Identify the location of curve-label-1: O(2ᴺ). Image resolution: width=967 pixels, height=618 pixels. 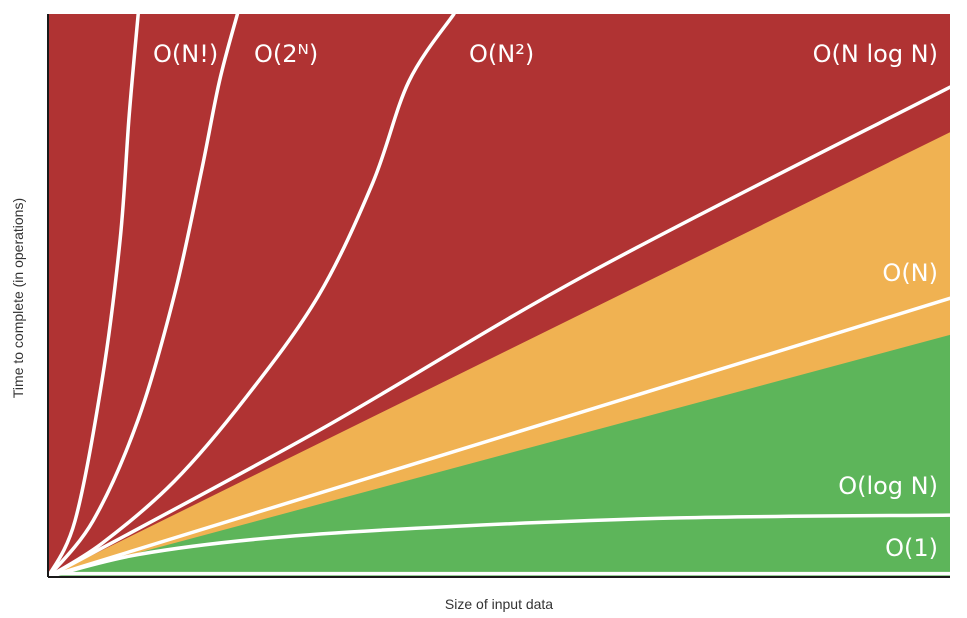
(286, 54).